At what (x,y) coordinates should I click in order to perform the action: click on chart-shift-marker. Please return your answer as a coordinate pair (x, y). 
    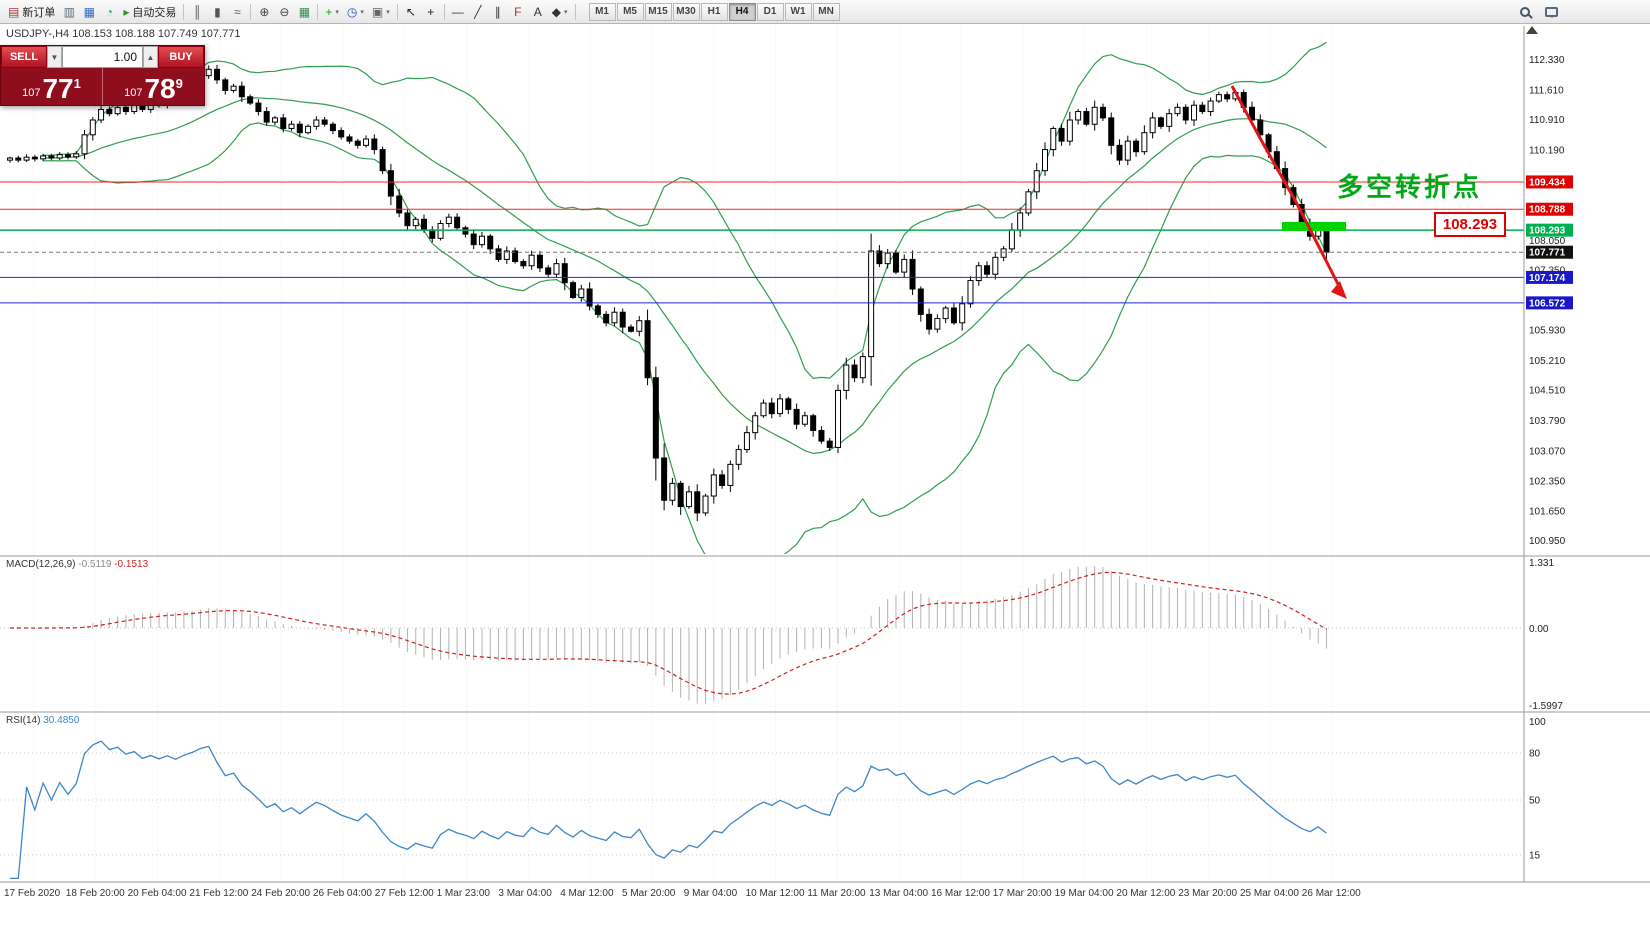
    Looking at the image, I should click on (1532, 30).